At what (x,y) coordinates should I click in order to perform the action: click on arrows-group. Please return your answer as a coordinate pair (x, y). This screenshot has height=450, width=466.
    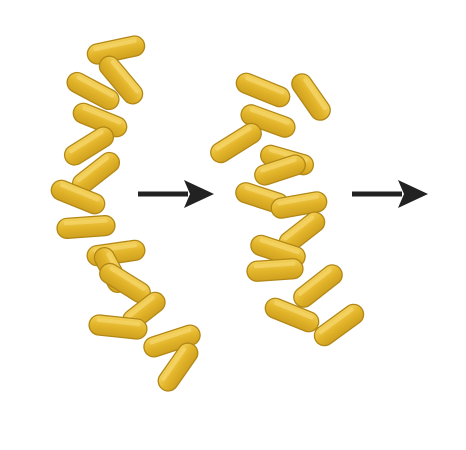
    Looking at the image, I should click on (283, 194).